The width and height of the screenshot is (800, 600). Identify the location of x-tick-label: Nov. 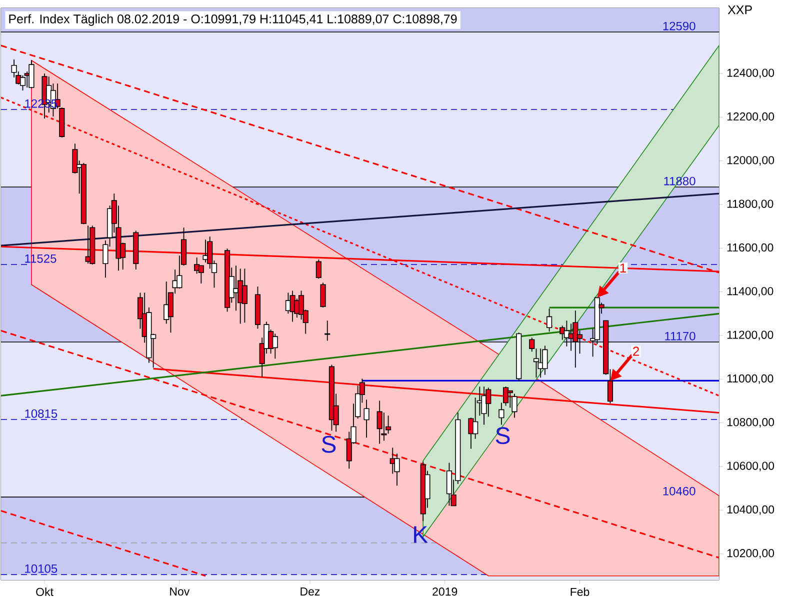
(180, 592).